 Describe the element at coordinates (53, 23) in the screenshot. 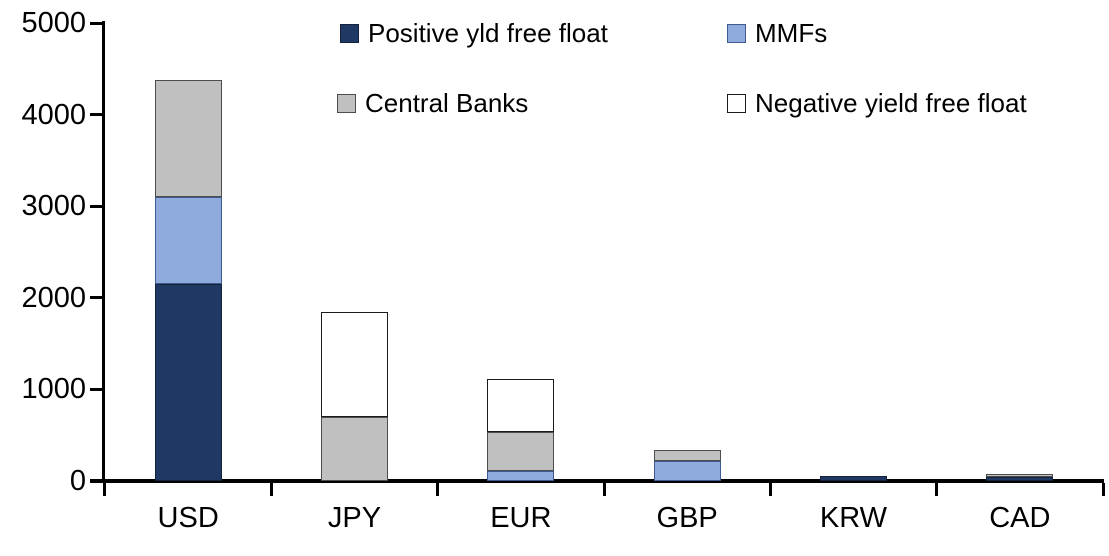

I see `y-tick-label: 5000` at that location.